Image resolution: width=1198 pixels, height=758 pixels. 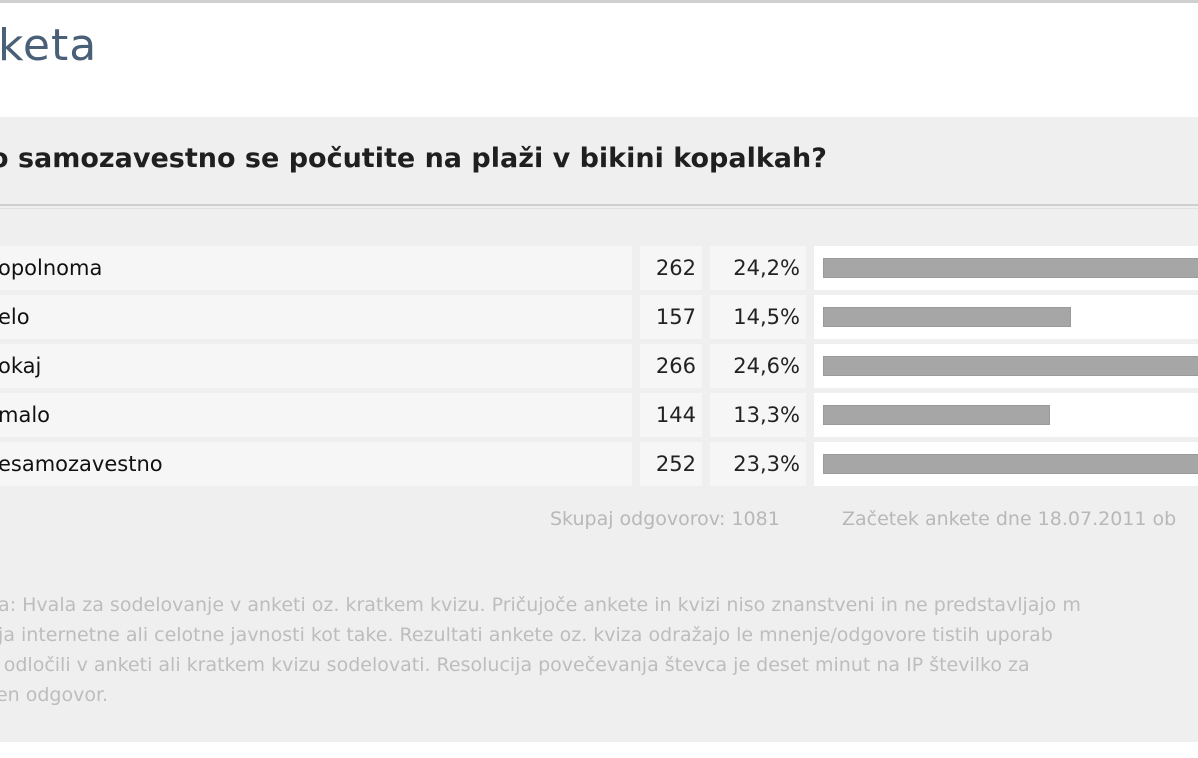 I want to click on answer-count-cell: 252, so click(x=671, y=464).